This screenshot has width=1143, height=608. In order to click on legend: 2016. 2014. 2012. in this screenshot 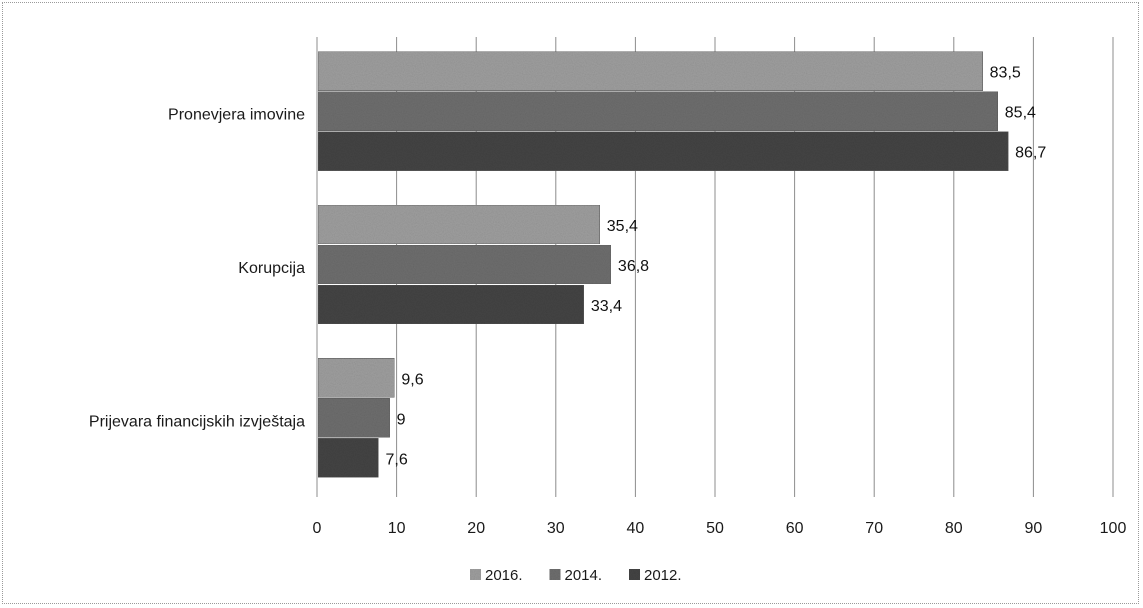, I will do `click(576, 575)`.